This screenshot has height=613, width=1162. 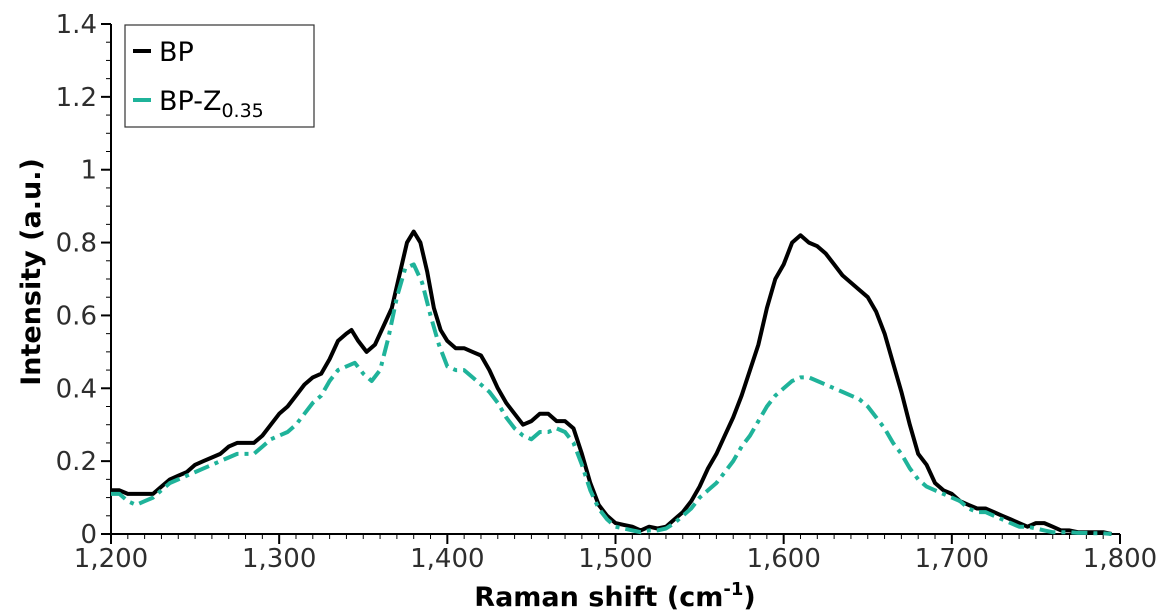 What do you see at coordinates (76, 389) in the screenshot?
I see `y-tick-label: 0.4` at bounding box center [76, 389].